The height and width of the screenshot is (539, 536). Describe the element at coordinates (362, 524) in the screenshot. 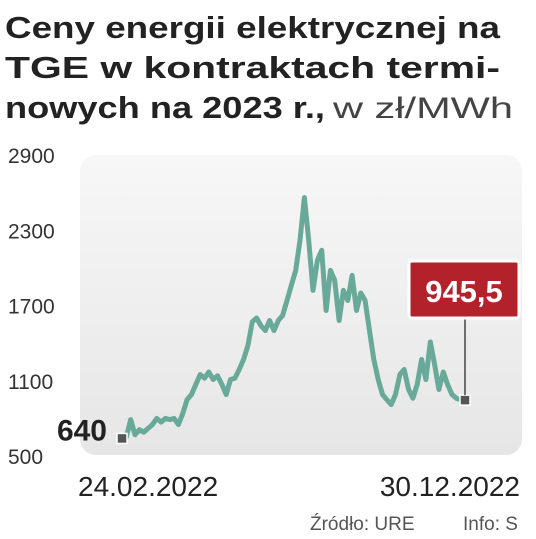

I see `source: Źródło: URE` at that location.